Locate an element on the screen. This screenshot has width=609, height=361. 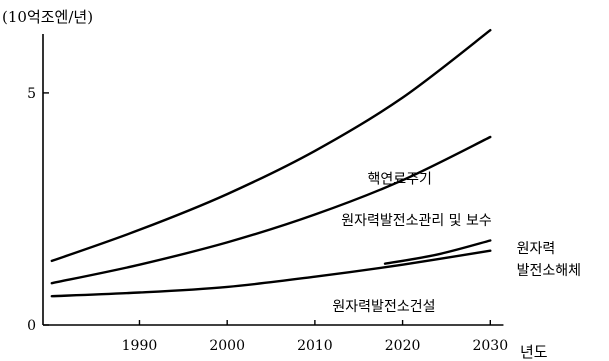
x-tick-label: 2000 is located at coordinates (227, 346).